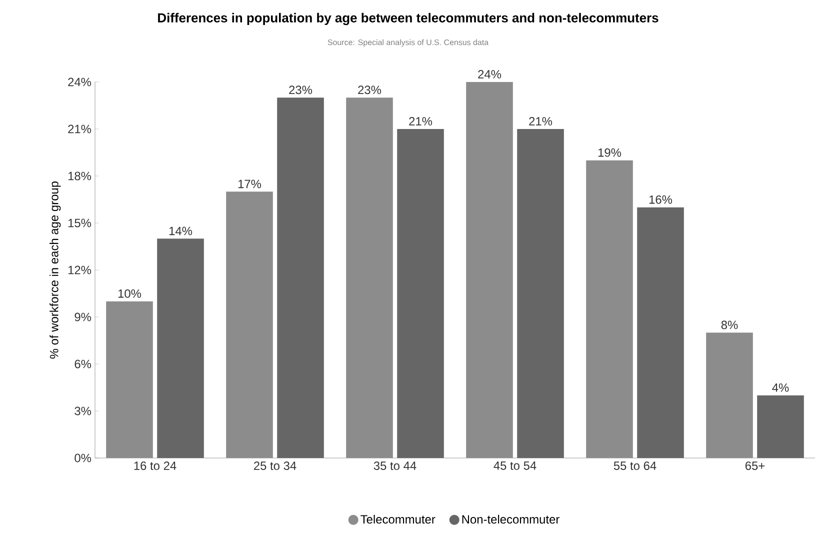 This screenshot has height=546, width=817. I want to click on y-tick-label: 0%, so click(83, 458).